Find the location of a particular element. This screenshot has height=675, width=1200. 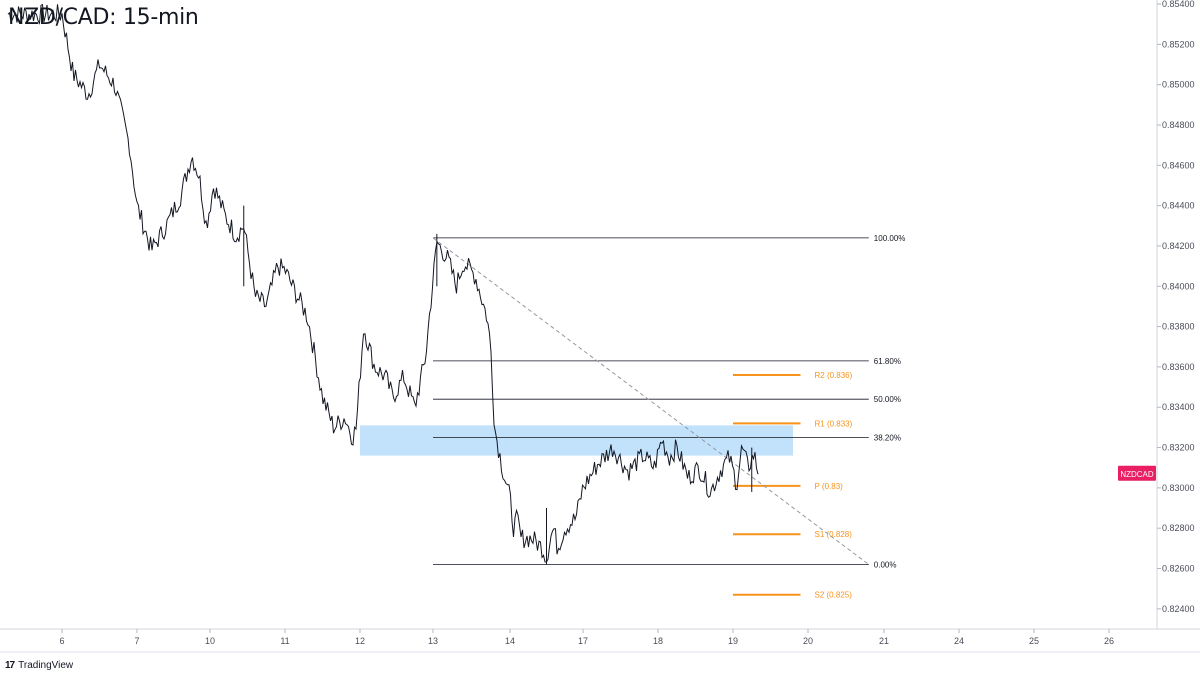

y-tick-label: 0.82400 is located at coordinates (1178, 609).